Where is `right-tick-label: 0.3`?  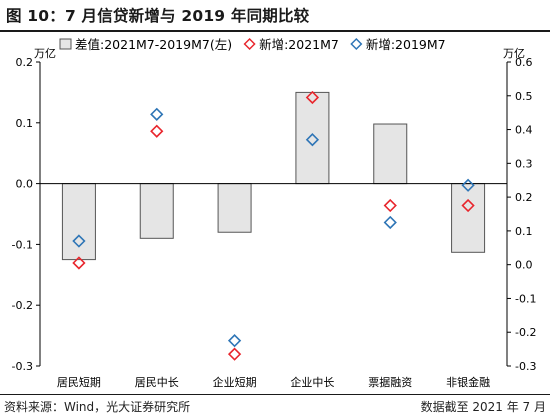 right-tick-label: 0.3 is located at coordinates (524, 163).